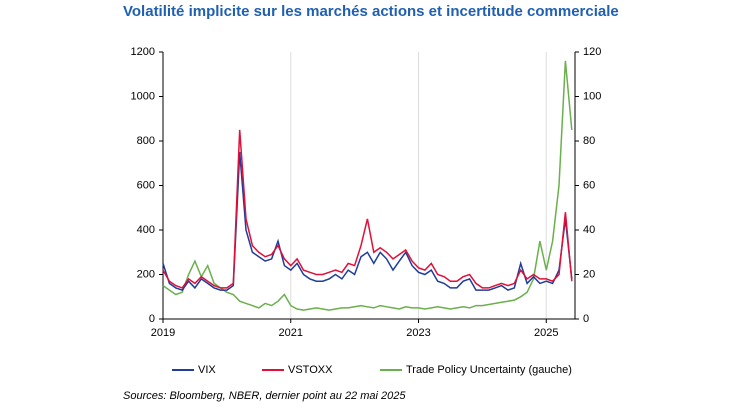 The height and width of the screenshot is (415, 730). Describe the element at coordinates (163, 333) in the screenshot. I see `x-tick-label: 2019` at that location.